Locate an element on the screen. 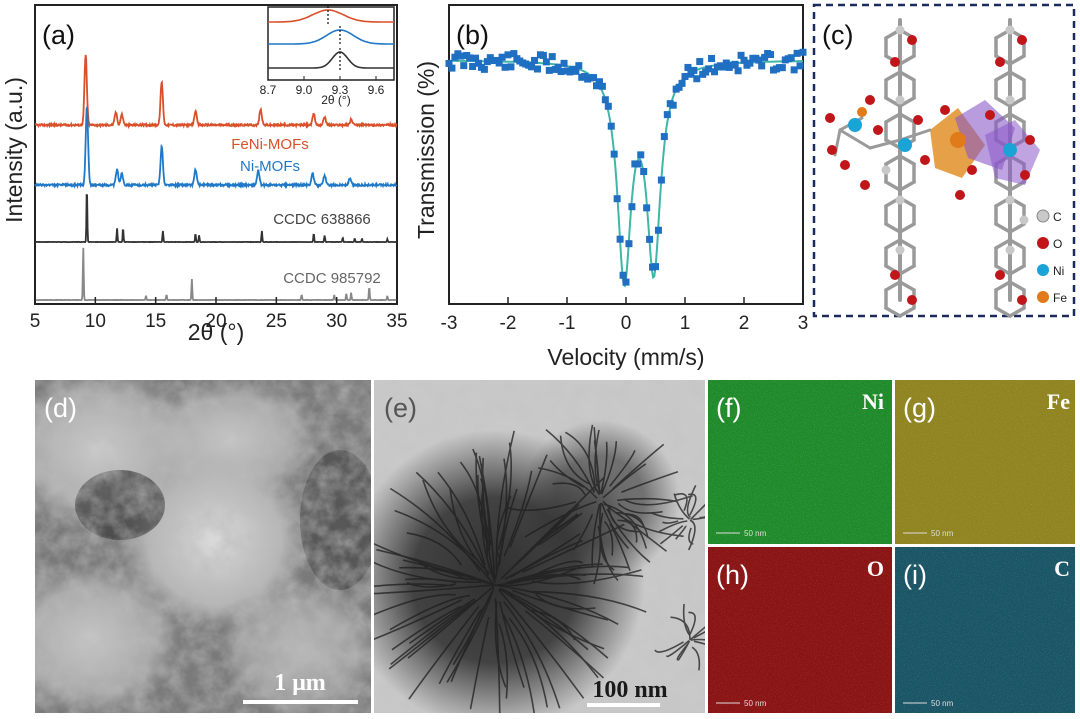 This screenshot has width=1080, height=719. x-tick-label: -2 is located at coordinates (508, 323).